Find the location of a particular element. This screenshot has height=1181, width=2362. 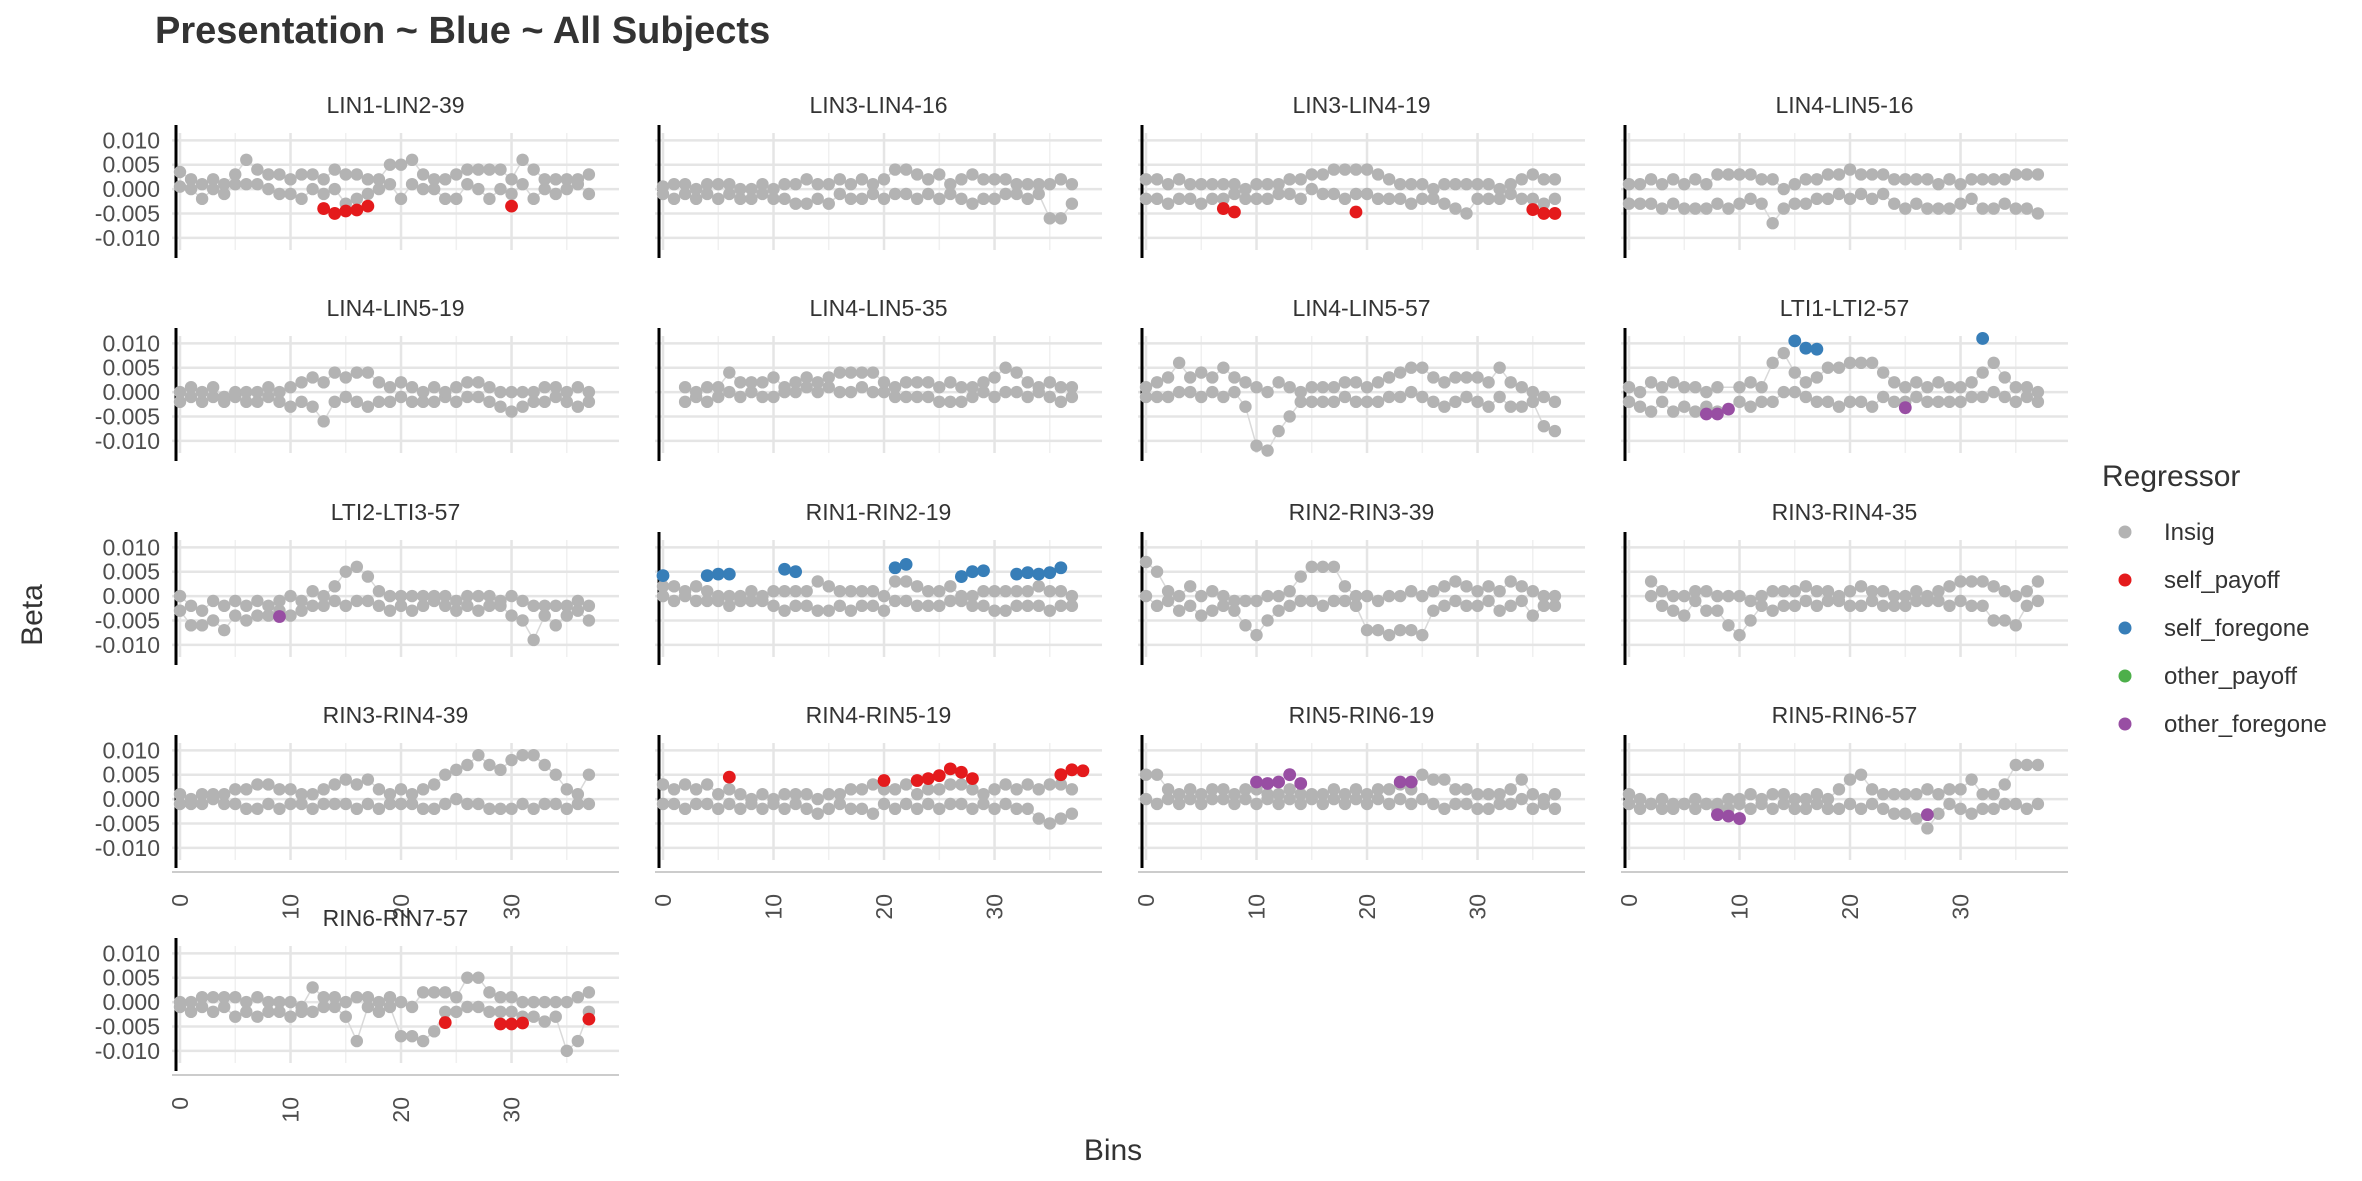

y-tick-label: 0.005 is located at coordinates (131, 775).